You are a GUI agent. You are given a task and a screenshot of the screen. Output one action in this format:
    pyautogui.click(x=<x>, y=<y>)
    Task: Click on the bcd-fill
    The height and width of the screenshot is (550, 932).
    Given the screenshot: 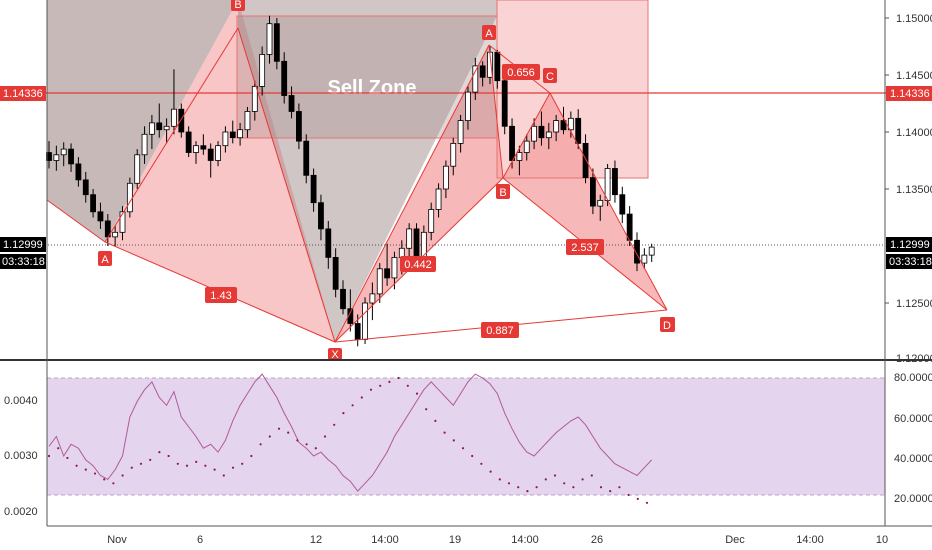 What is the action you would take?
    pyautogui.click(x=585, y=201)
    